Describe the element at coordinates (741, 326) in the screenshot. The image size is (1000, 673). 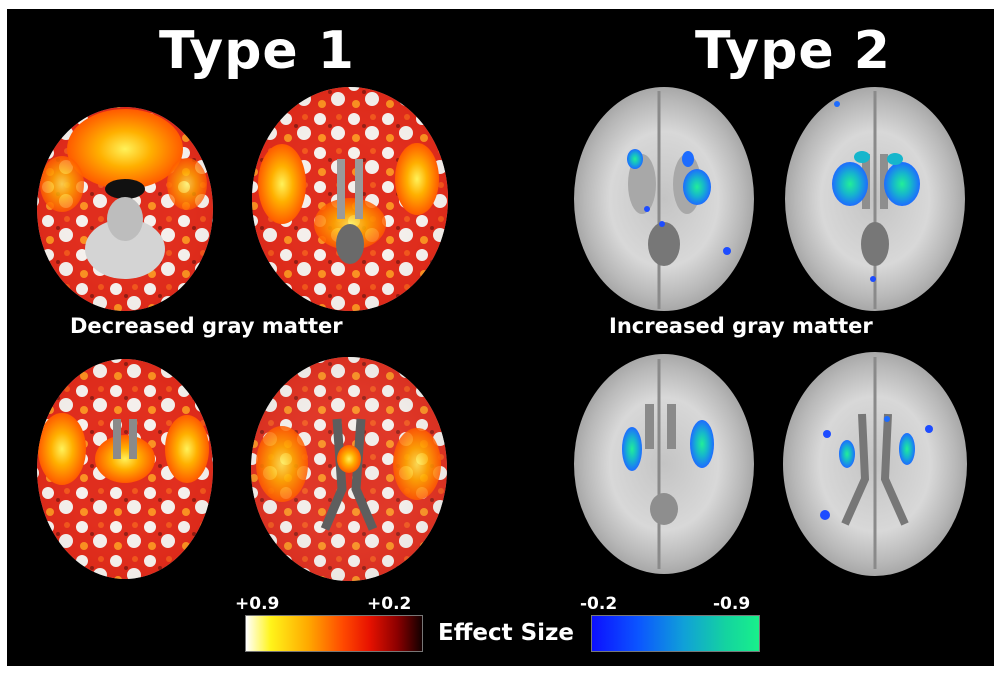
I see `type-2-subtitle: Increased gray matter` at that location.